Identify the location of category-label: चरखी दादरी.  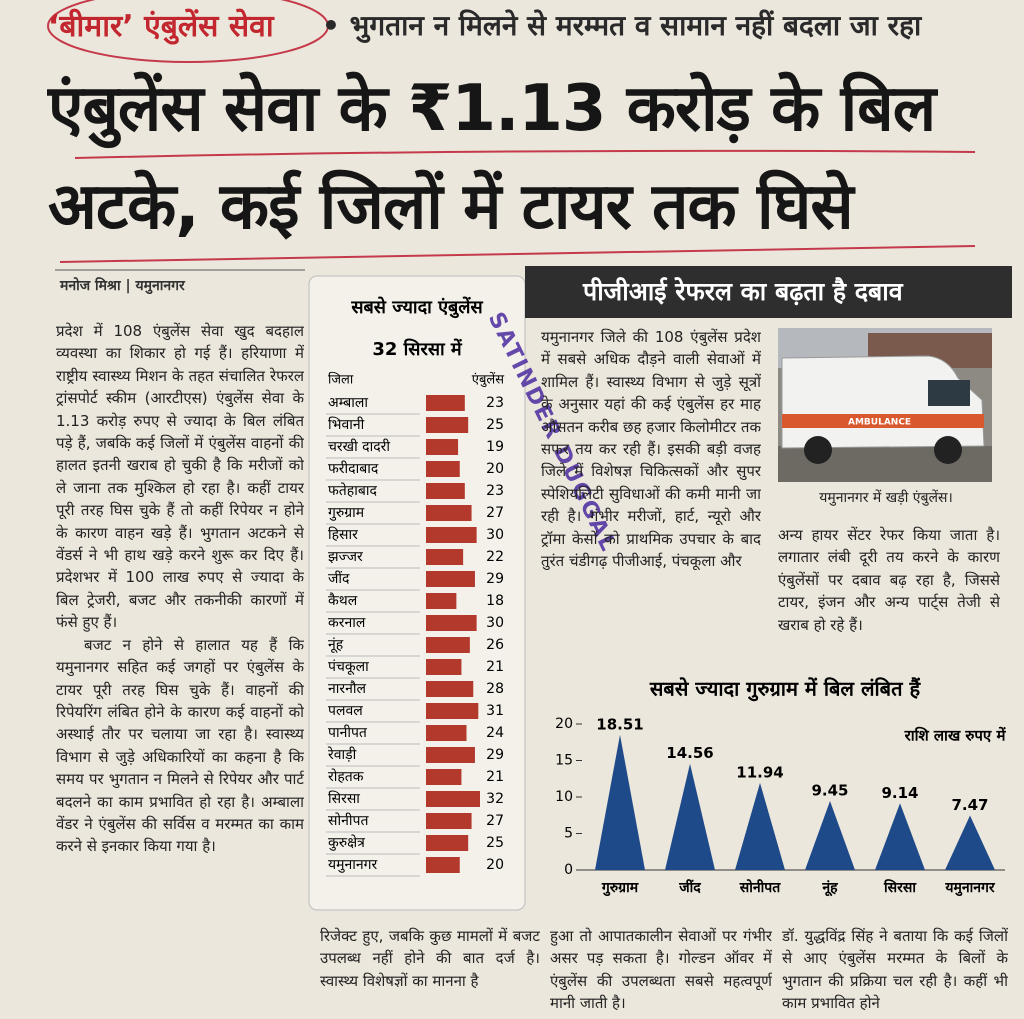
(359, 446).